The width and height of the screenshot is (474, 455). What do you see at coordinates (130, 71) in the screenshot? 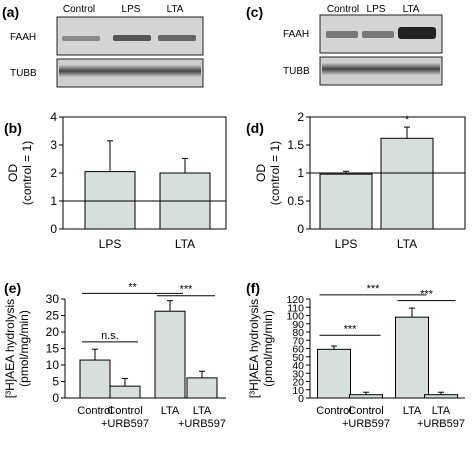
I see `blot-a-tubb-band` at bounding box center [130, 71].